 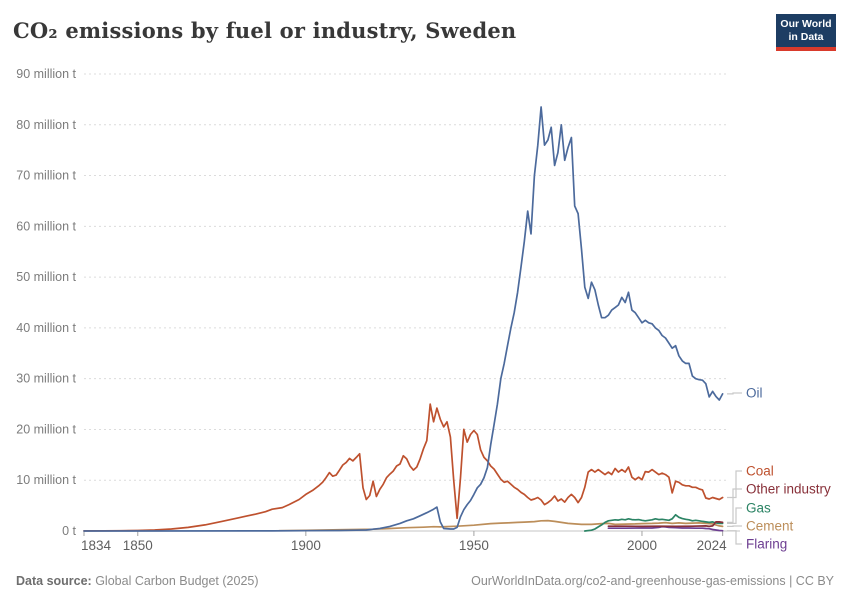 I want to click on legend-label-other-industry: Other industry, so click(x=788, y=489).